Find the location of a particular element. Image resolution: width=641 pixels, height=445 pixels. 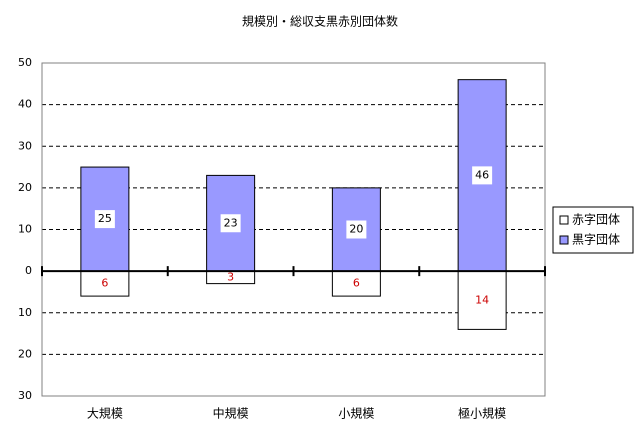

x-tick-label: 中規模 is located at coordinates (231, 413).